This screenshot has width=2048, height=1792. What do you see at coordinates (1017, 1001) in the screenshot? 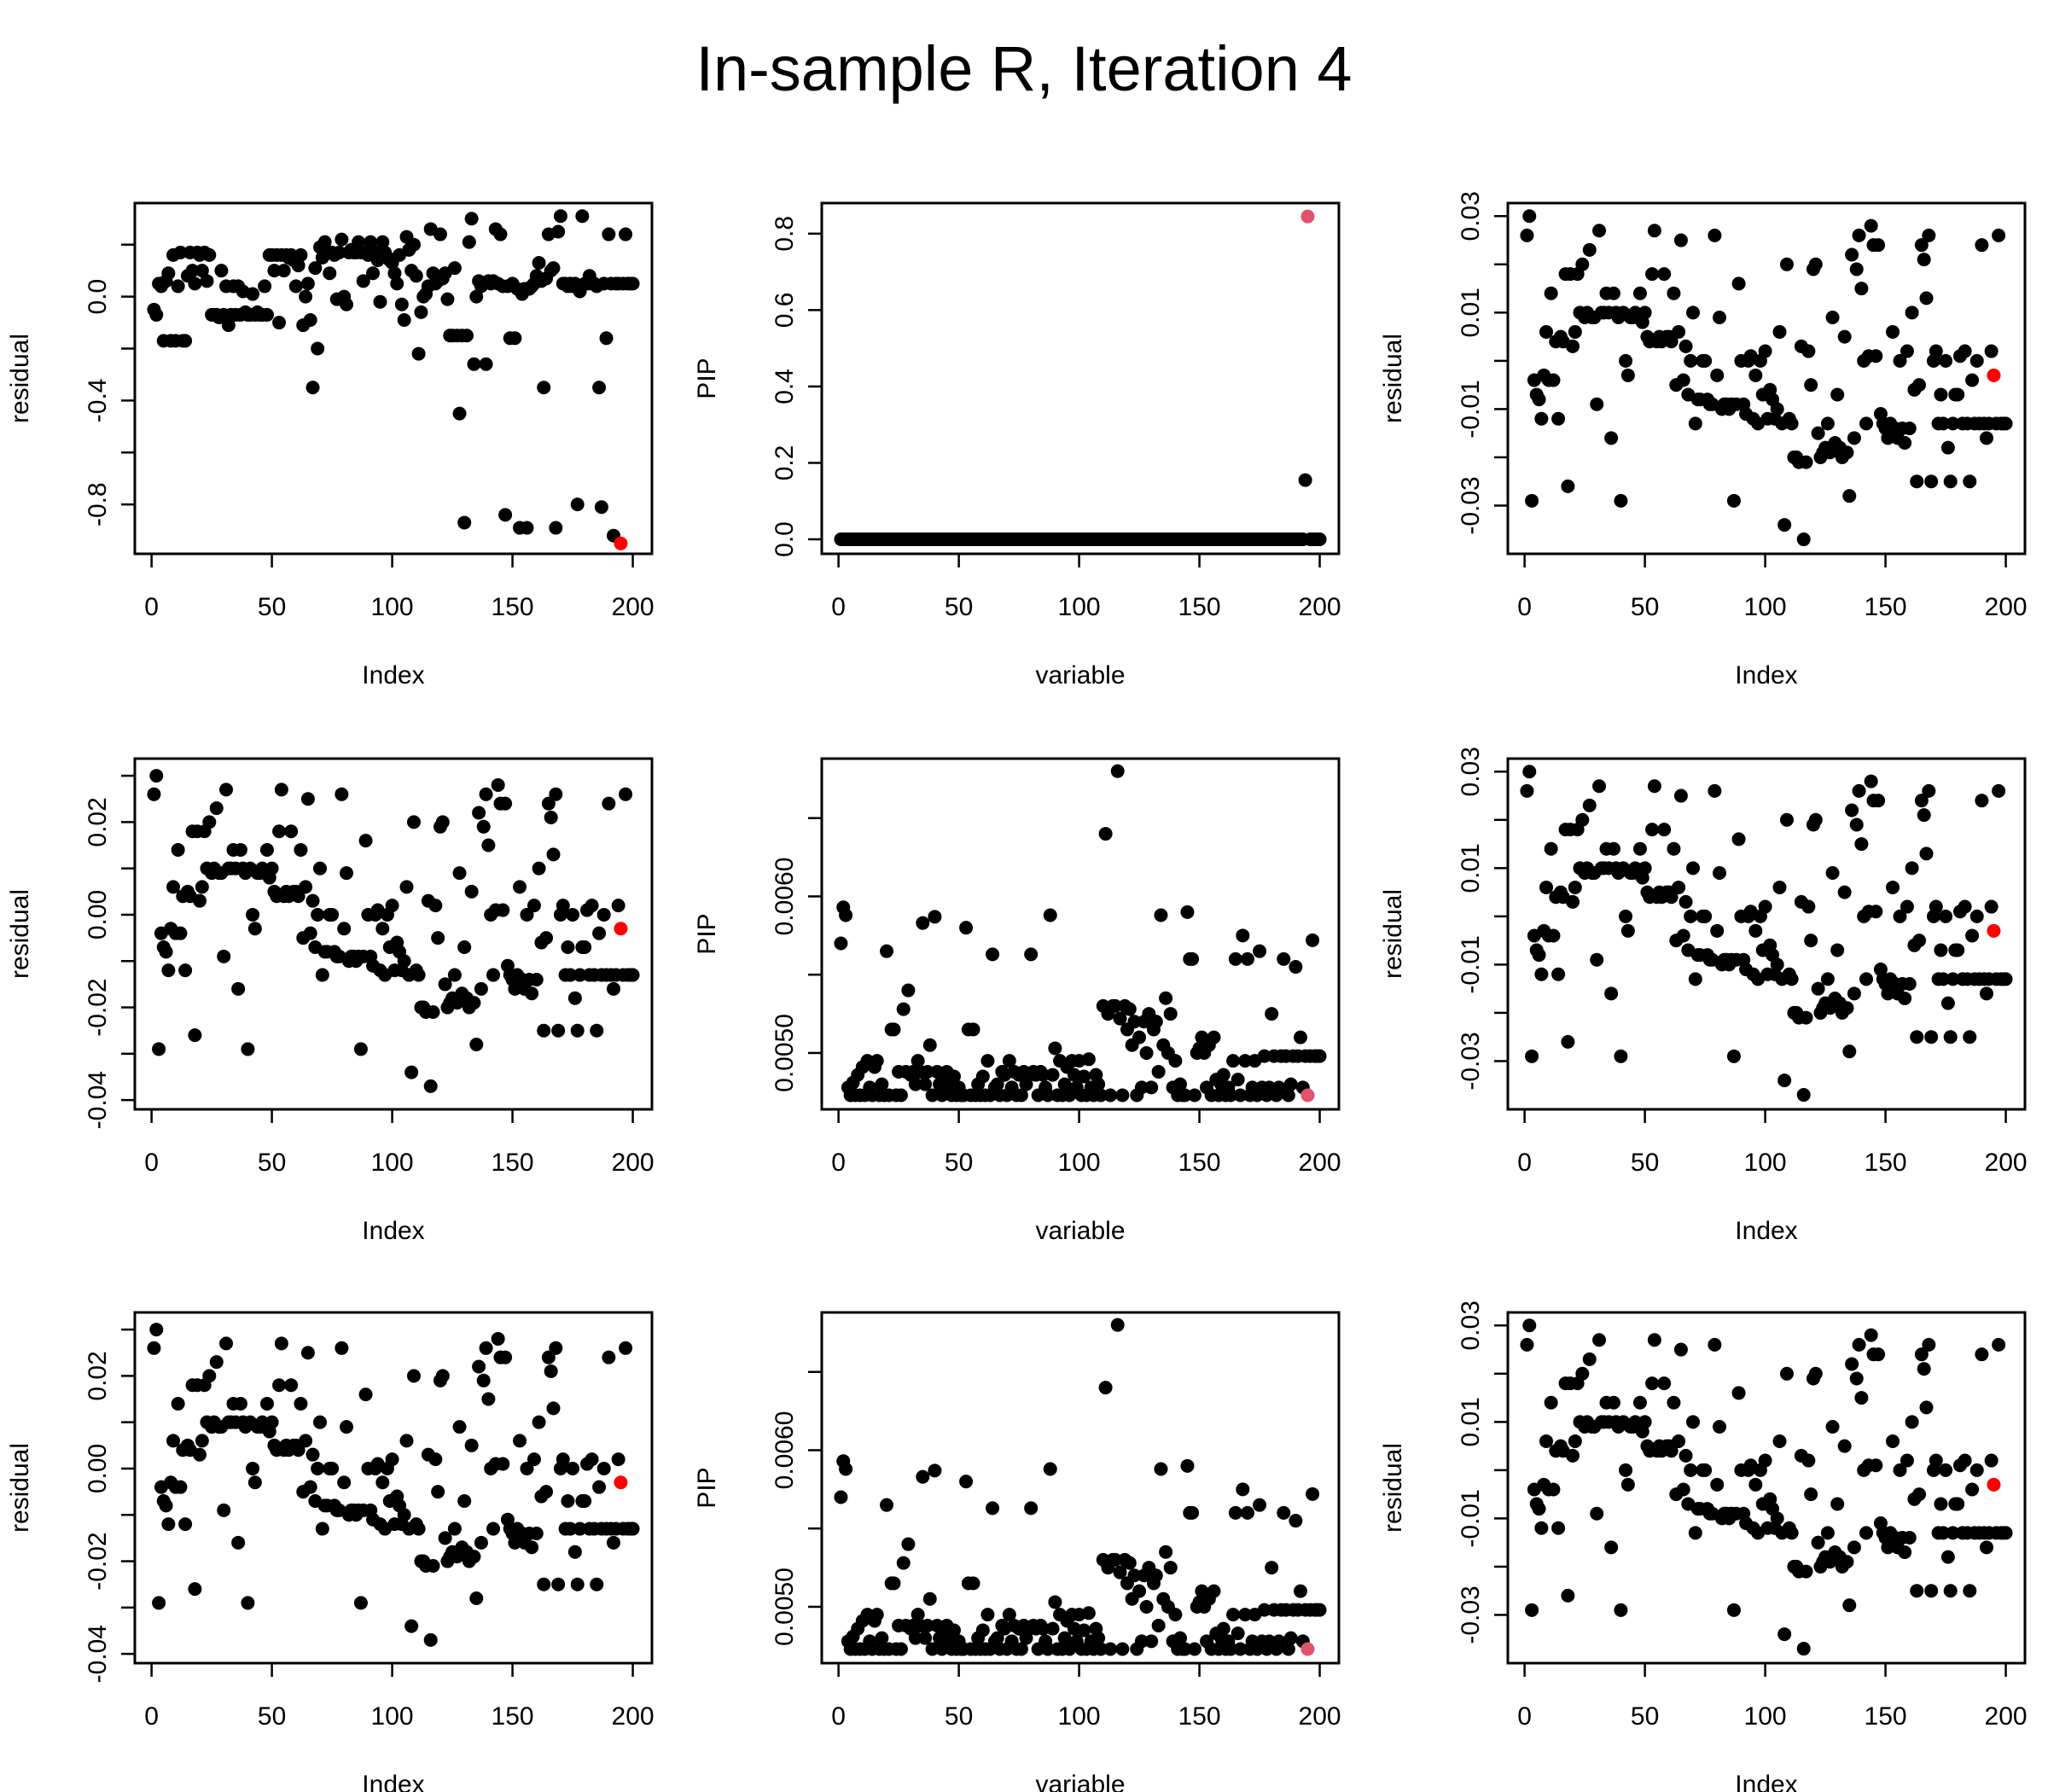
I see `panel-5: 0 50 100 150 200 0.0050 0.0060 variable PIP` at bounding box center [1017, 1001].